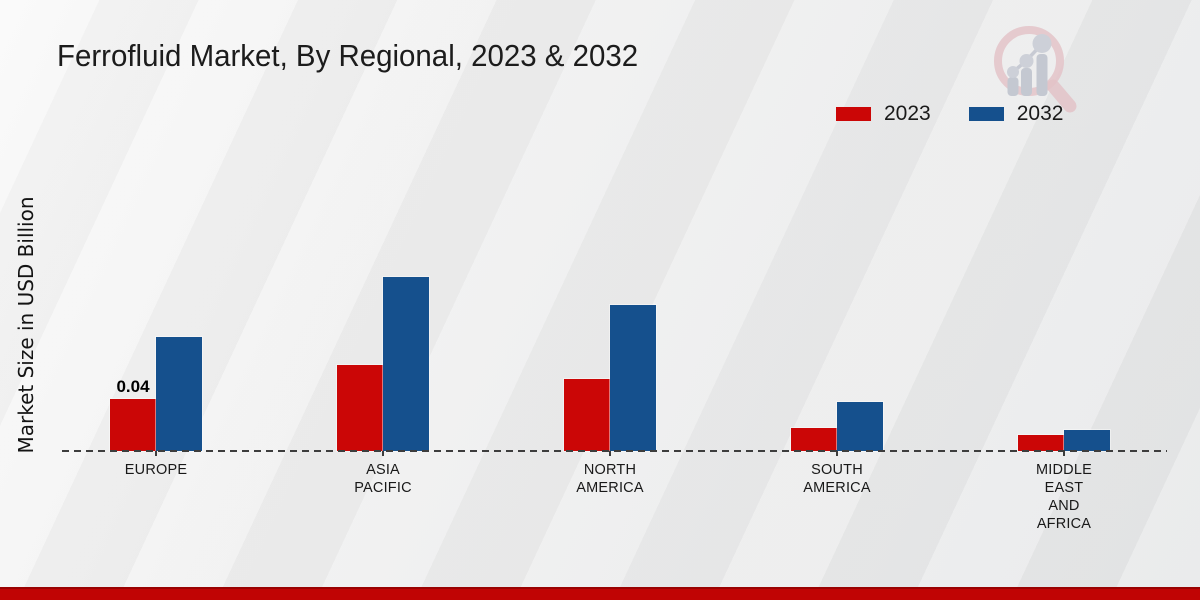  I want to click on magnifier-growth-chart-logo-icon, so click(1035, 71).